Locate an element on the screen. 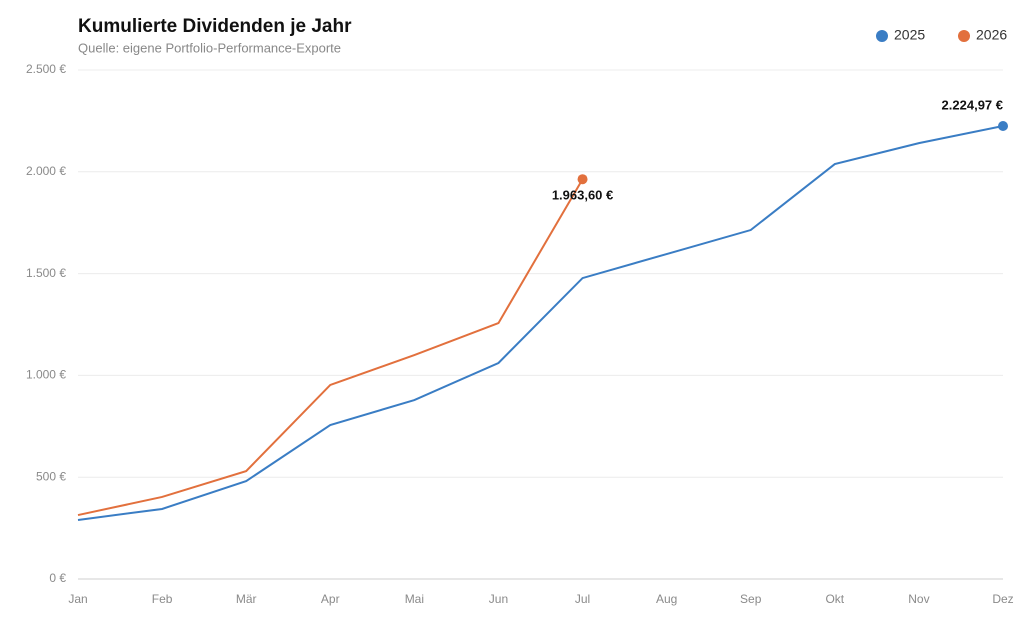  x-tick-label: Mai is located at coordinates (414, 599).